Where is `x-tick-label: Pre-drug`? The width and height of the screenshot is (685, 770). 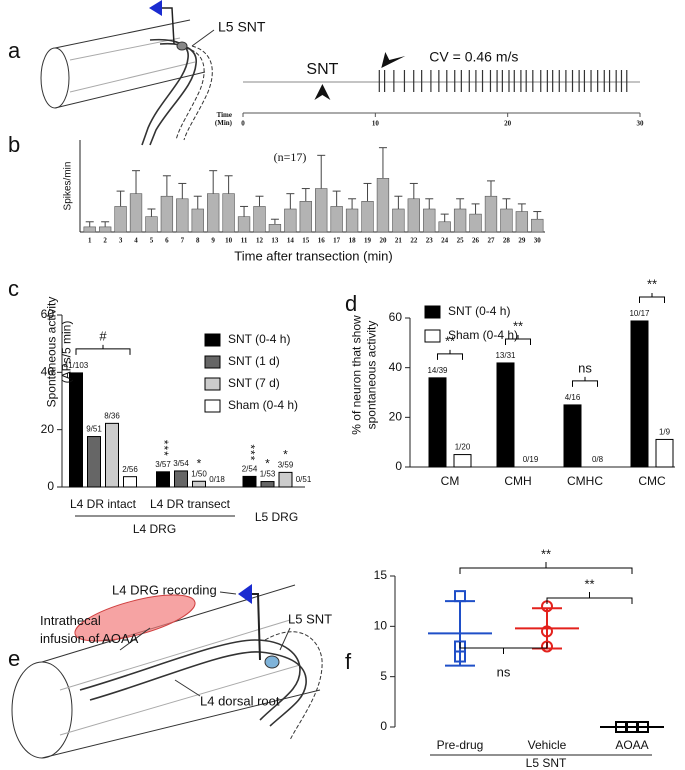 x-tick-label: Pre-drug is located at coordinates (460, 745).